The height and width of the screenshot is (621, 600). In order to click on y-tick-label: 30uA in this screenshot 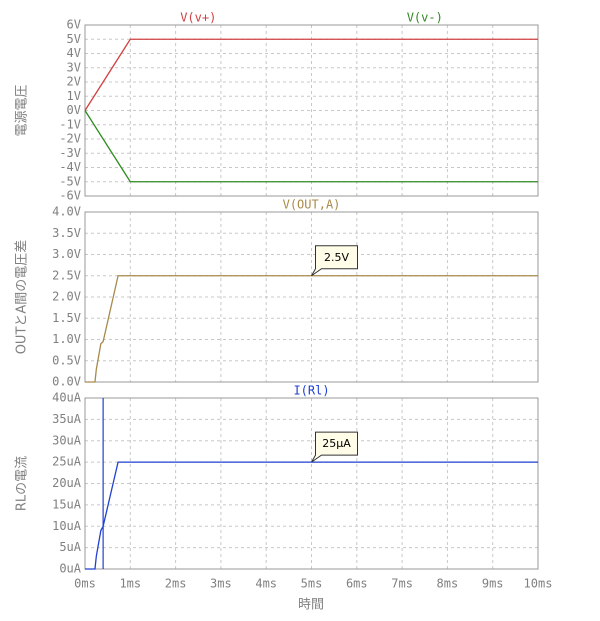, I will do `click(67, 440)`.